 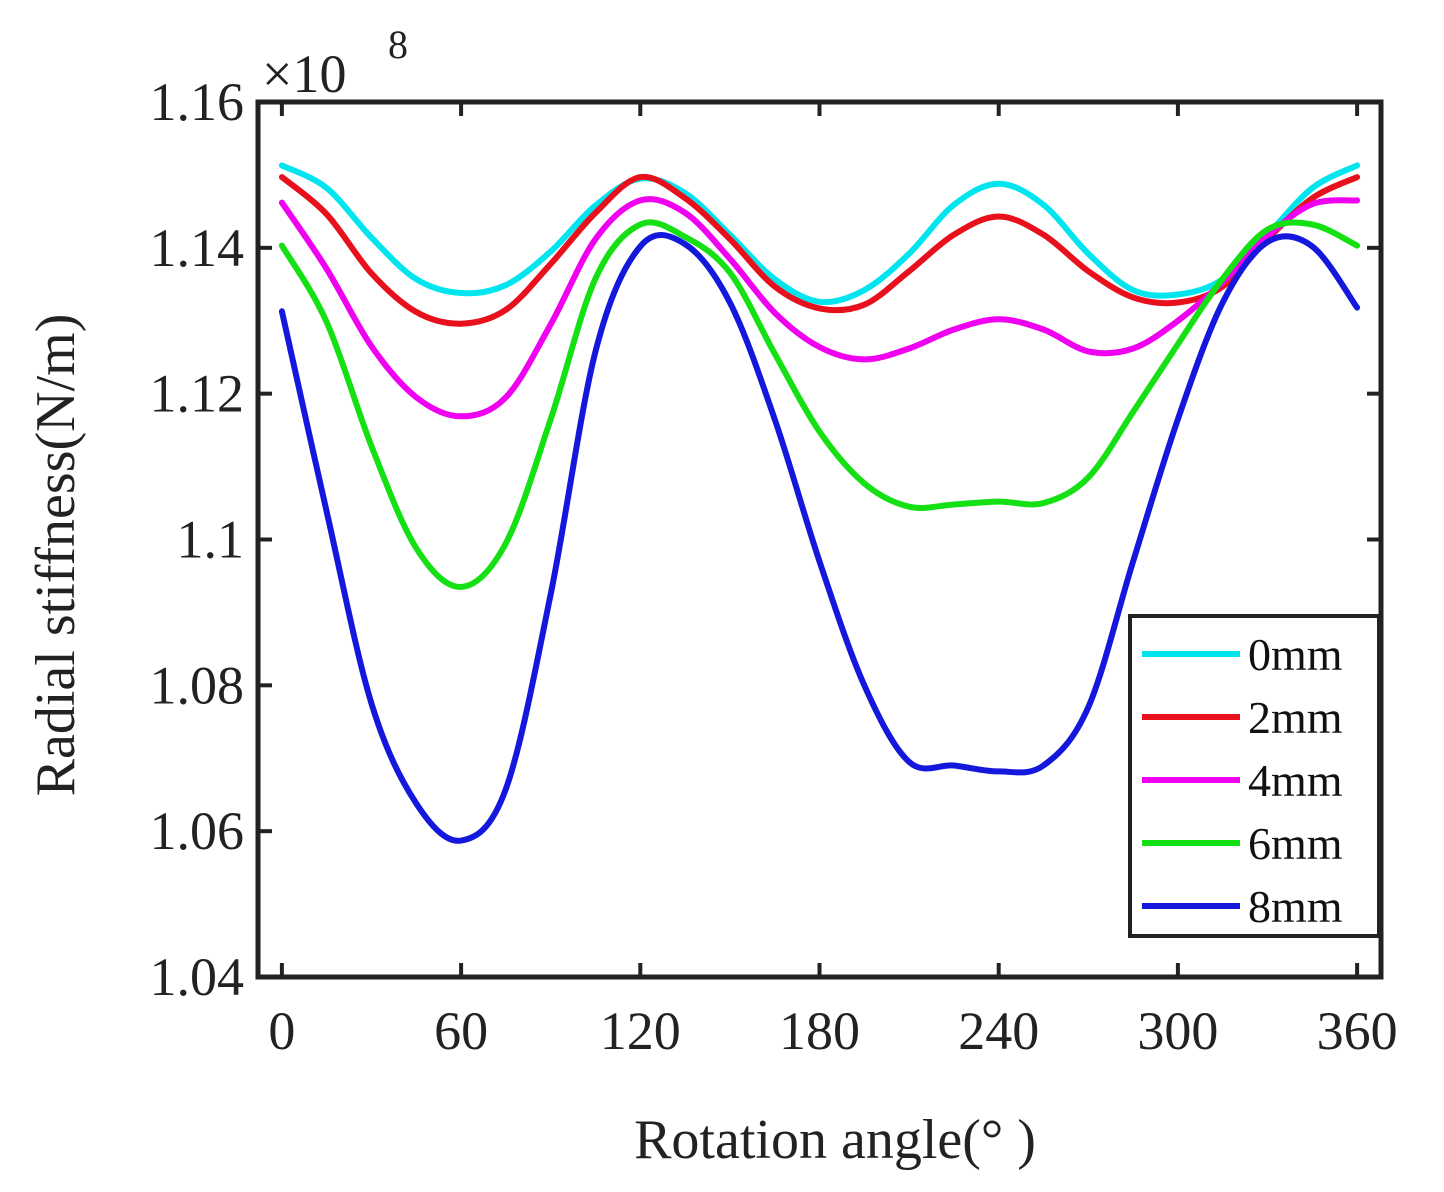 I want to click on legend: 0mm 2mm 4mm 6mm 8mm, so click(x=1254, y=776).